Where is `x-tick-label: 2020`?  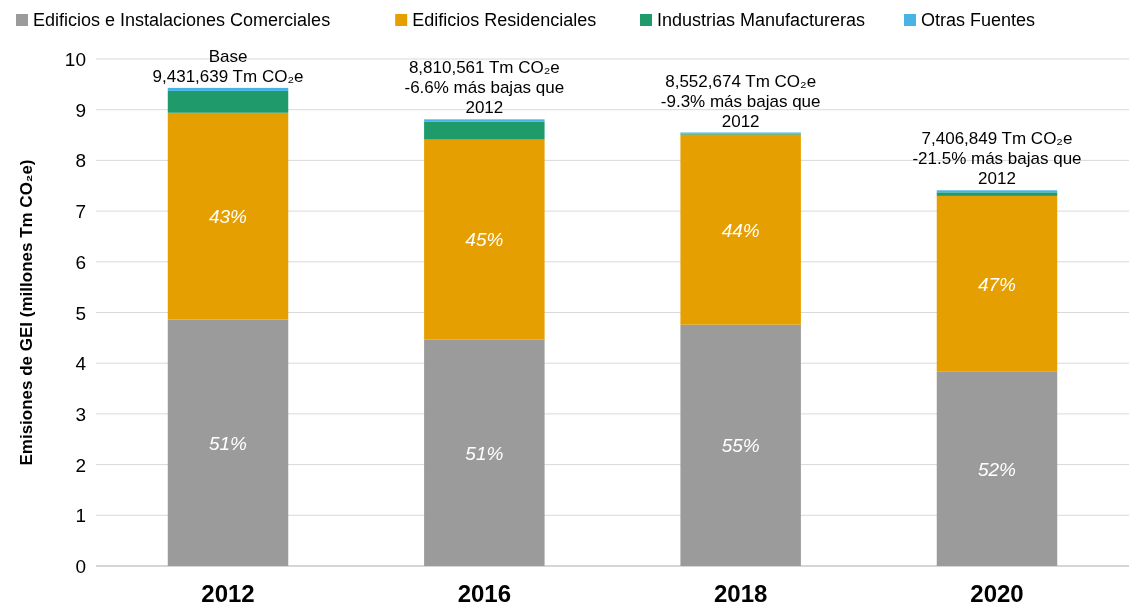
x-tick-label: 2020 is located at coordinates (997, 593).